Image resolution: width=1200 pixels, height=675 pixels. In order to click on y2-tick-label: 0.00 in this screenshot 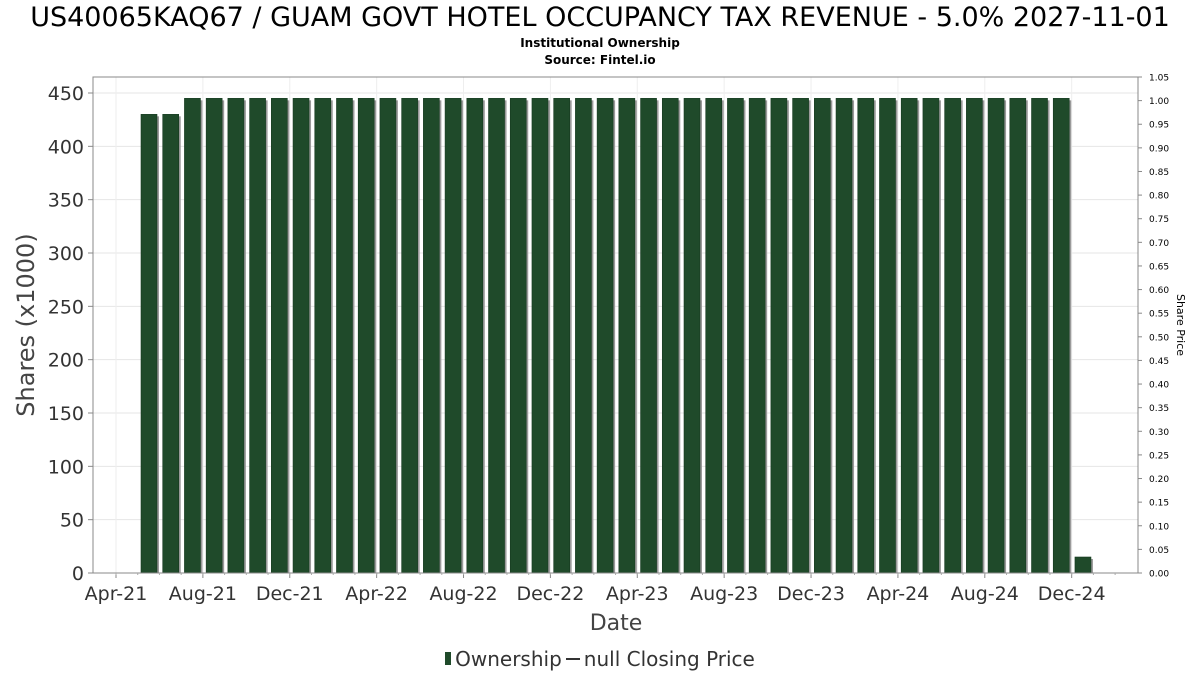, I will do `click(1159, 575)`.